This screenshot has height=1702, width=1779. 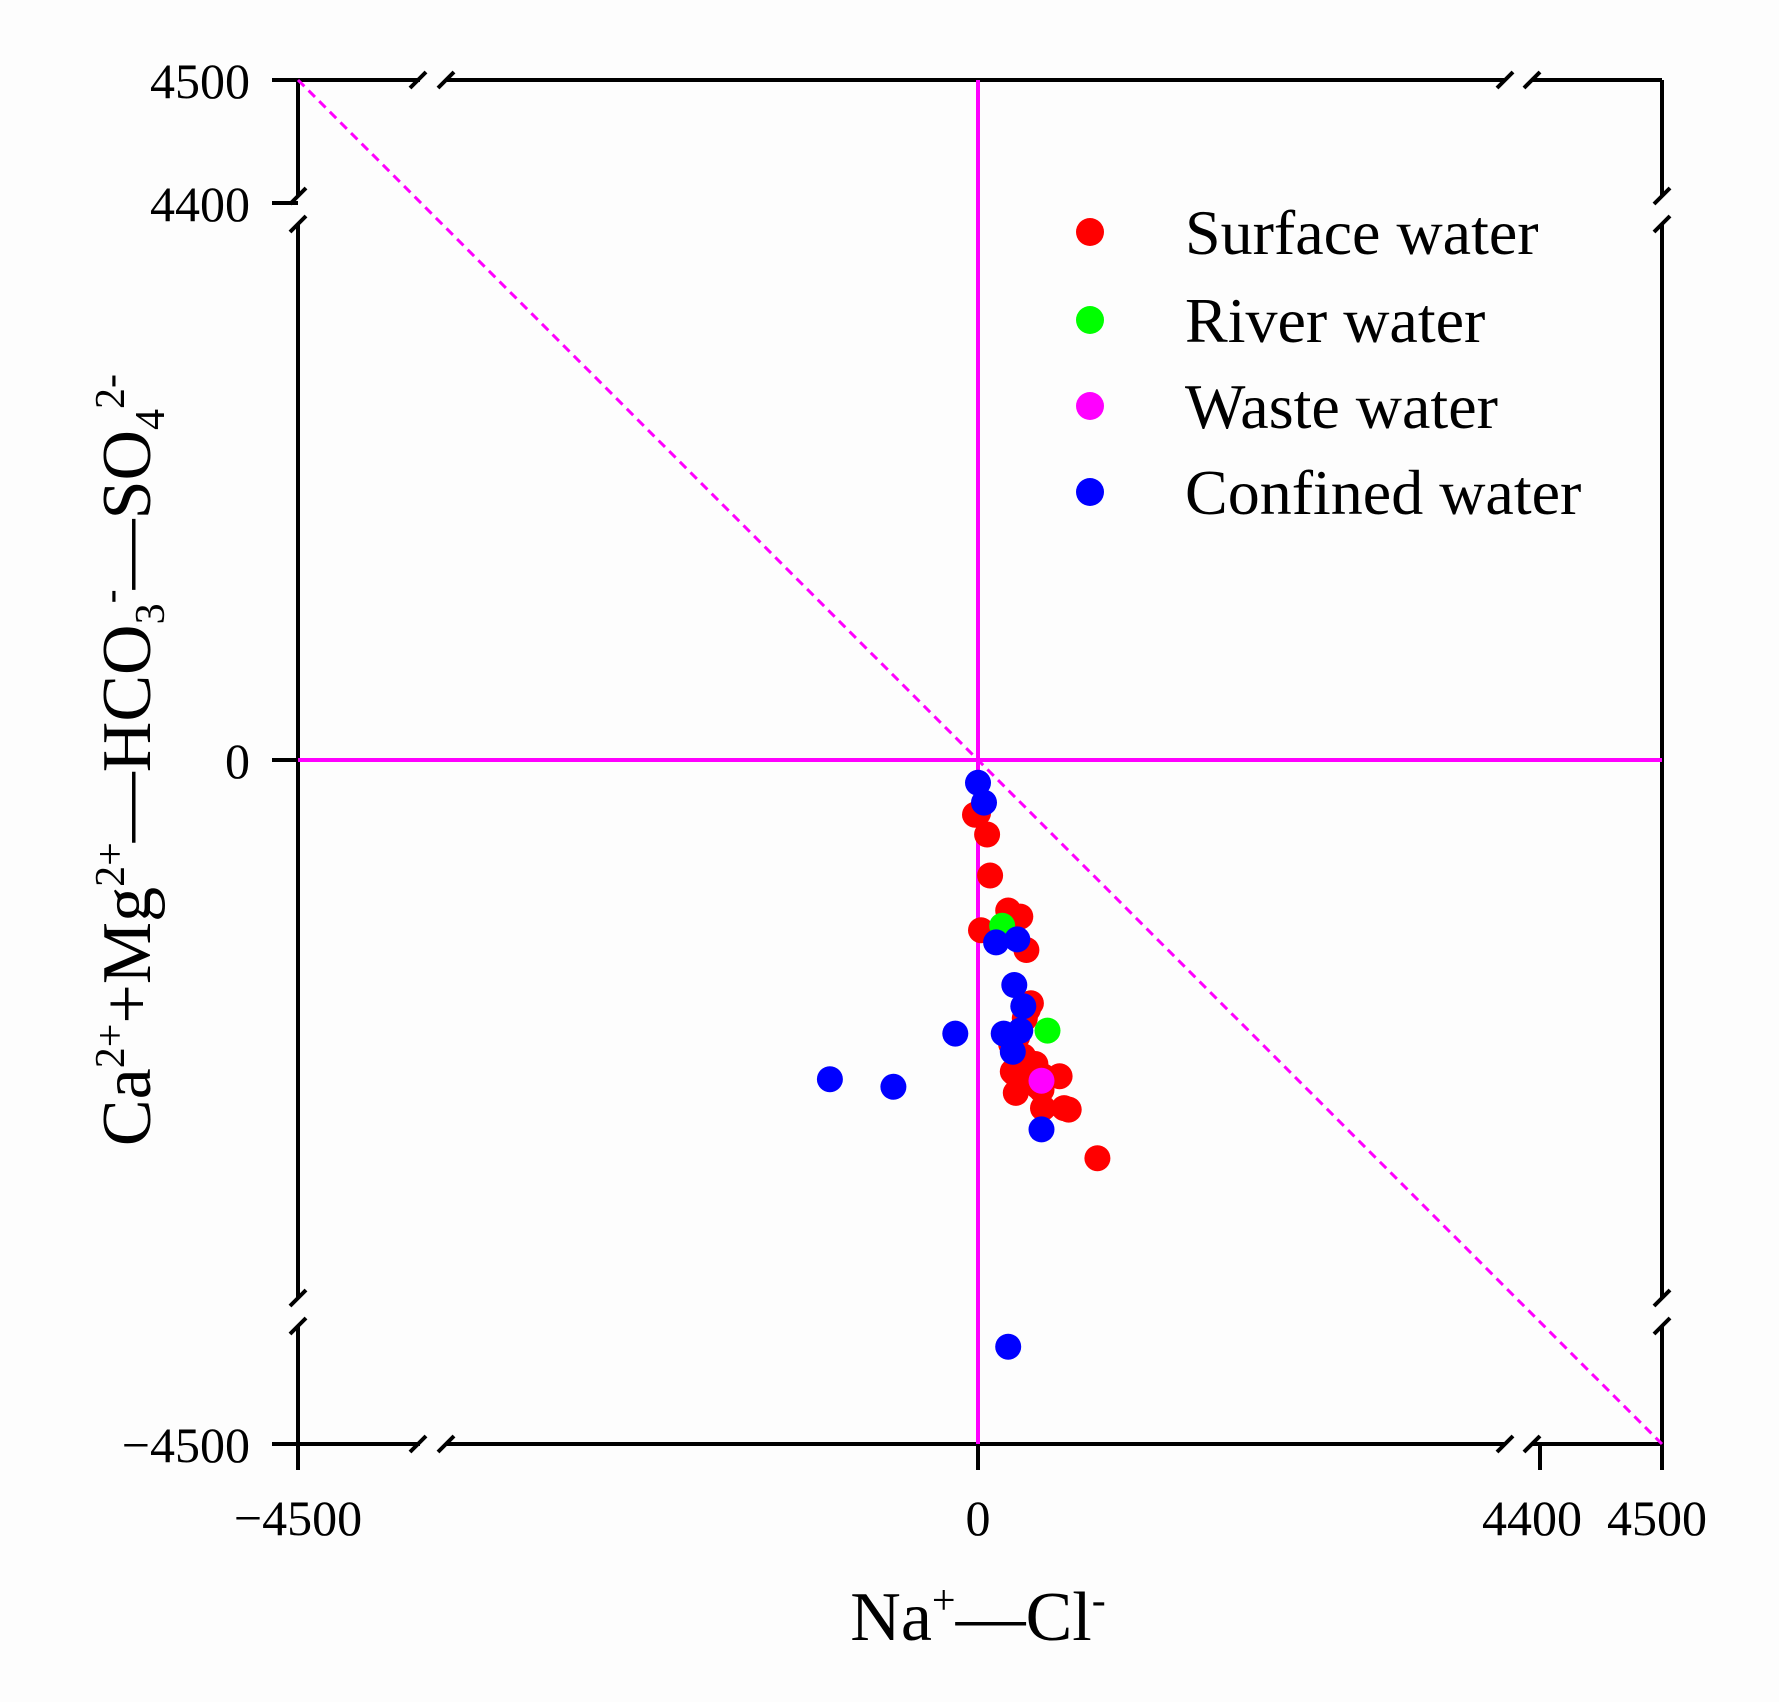 What do you see at coordinates (1099, 1601) in the screenshot?
I see `x-title-sup: -` at bounding box center [1099, 1601].